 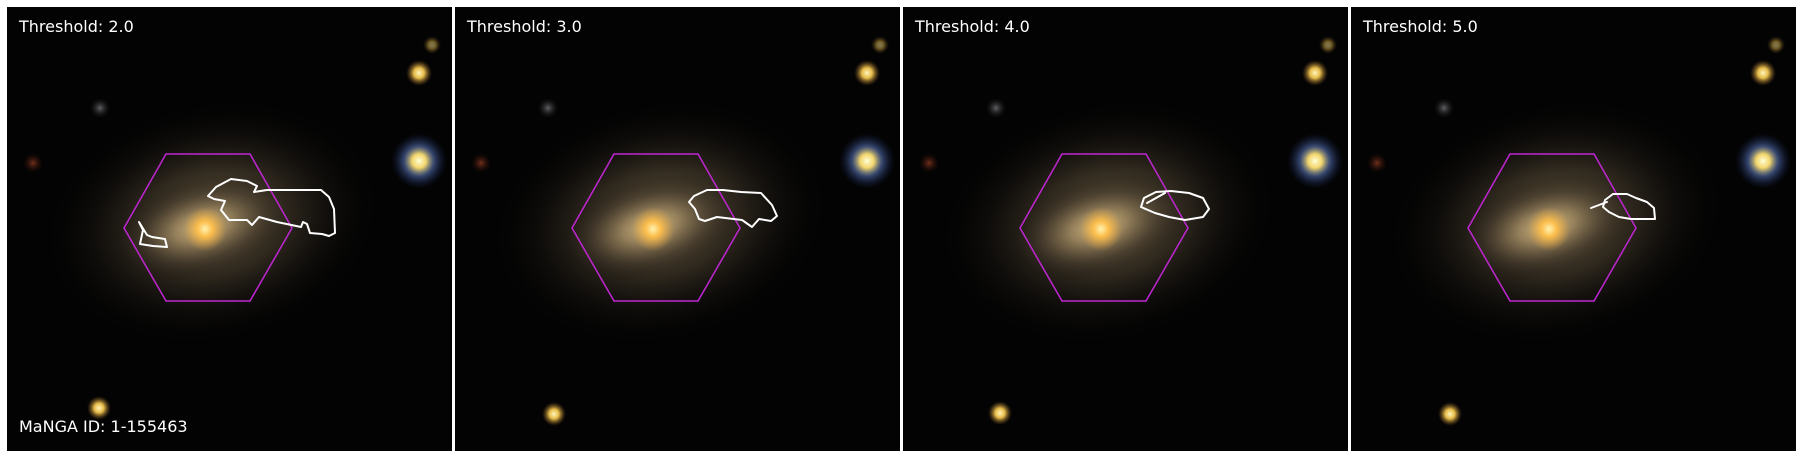 What do you see at coordinates (972, 26) in the screenshot?
I see `panel-label: Threshold: 4.0` at bounding box center [972, 26].